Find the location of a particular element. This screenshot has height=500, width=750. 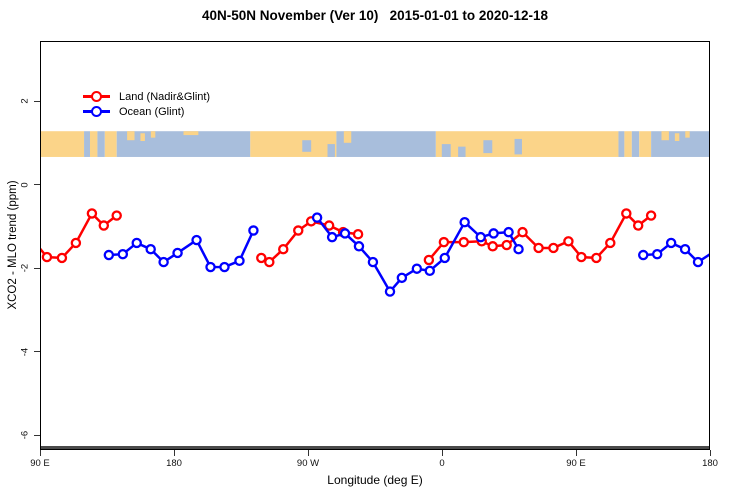

legend-label-land: Land (Nadir&Glint) is located at coordinates (165, 96).